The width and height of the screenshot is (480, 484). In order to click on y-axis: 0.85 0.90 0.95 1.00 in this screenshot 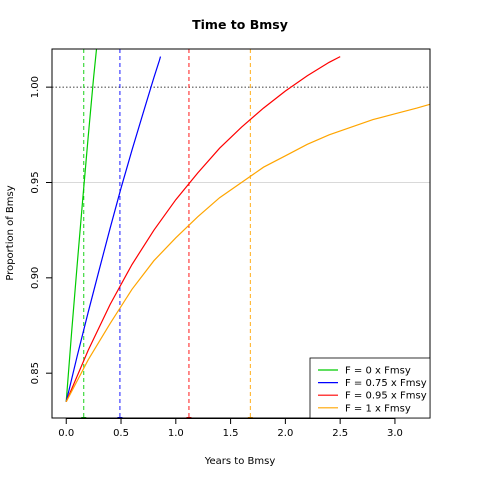, I will do `click(41, 230)`.